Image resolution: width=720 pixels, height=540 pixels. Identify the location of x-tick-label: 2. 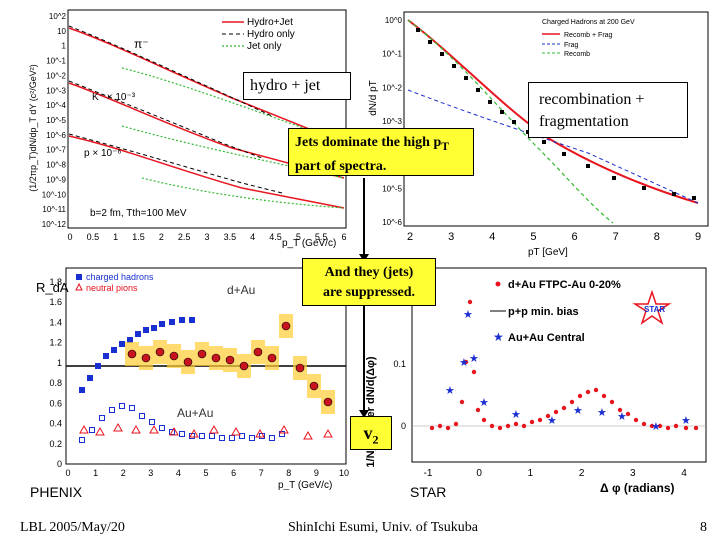
(582, 473).